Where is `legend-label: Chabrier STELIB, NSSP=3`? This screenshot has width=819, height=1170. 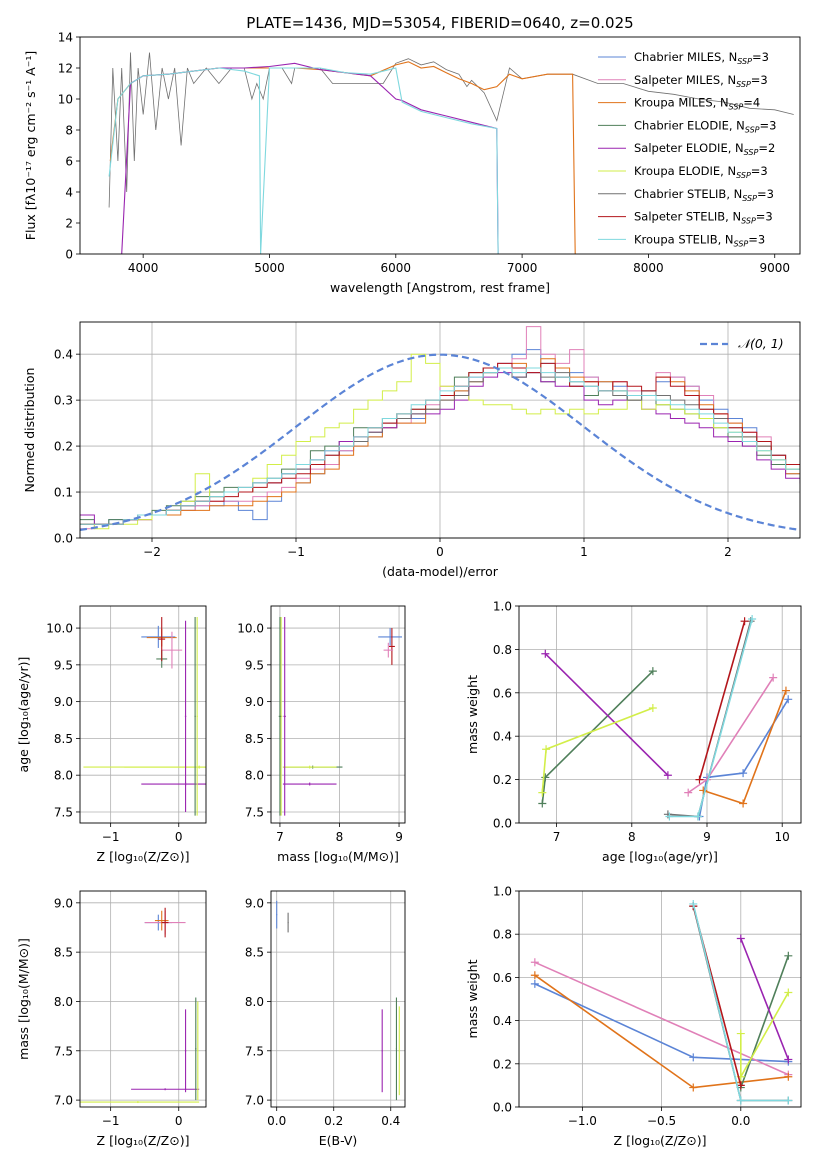 legend-label: Chabrier STELIB, NSSP=3 is located at coordinates (704, 195).